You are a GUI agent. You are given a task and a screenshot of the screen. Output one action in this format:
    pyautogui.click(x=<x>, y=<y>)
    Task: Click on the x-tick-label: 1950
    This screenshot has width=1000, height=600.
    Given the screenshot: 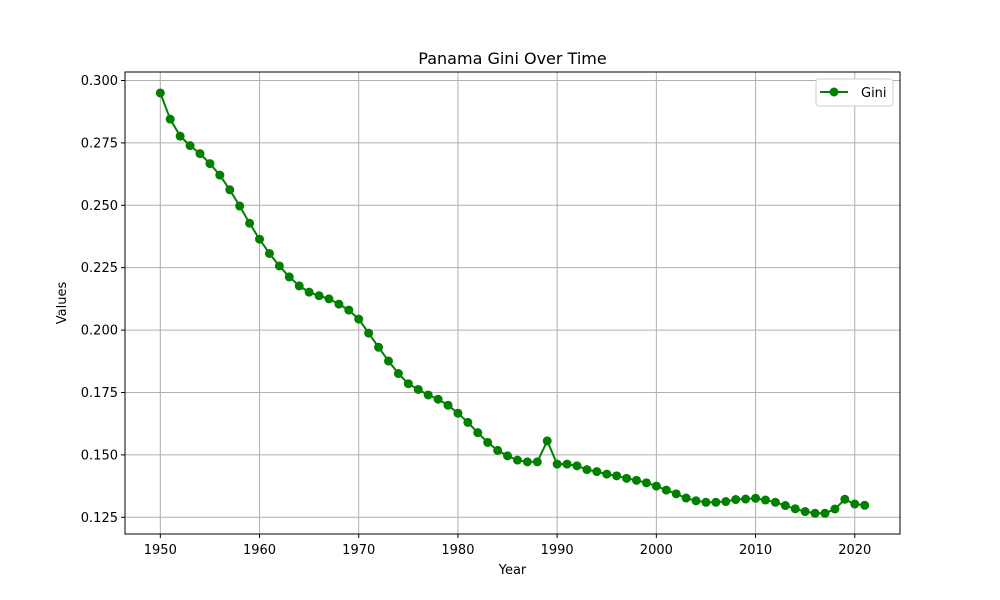 What is the action you would take?
    pyautogui.click(x=160, y=550)
    